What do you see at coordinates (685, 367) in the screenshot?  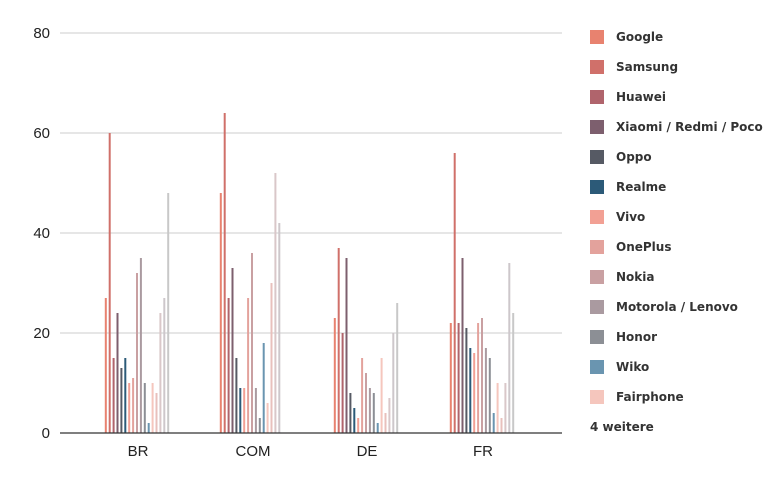 I see `legend-item: Wiko` at bounding box center [685, 367].